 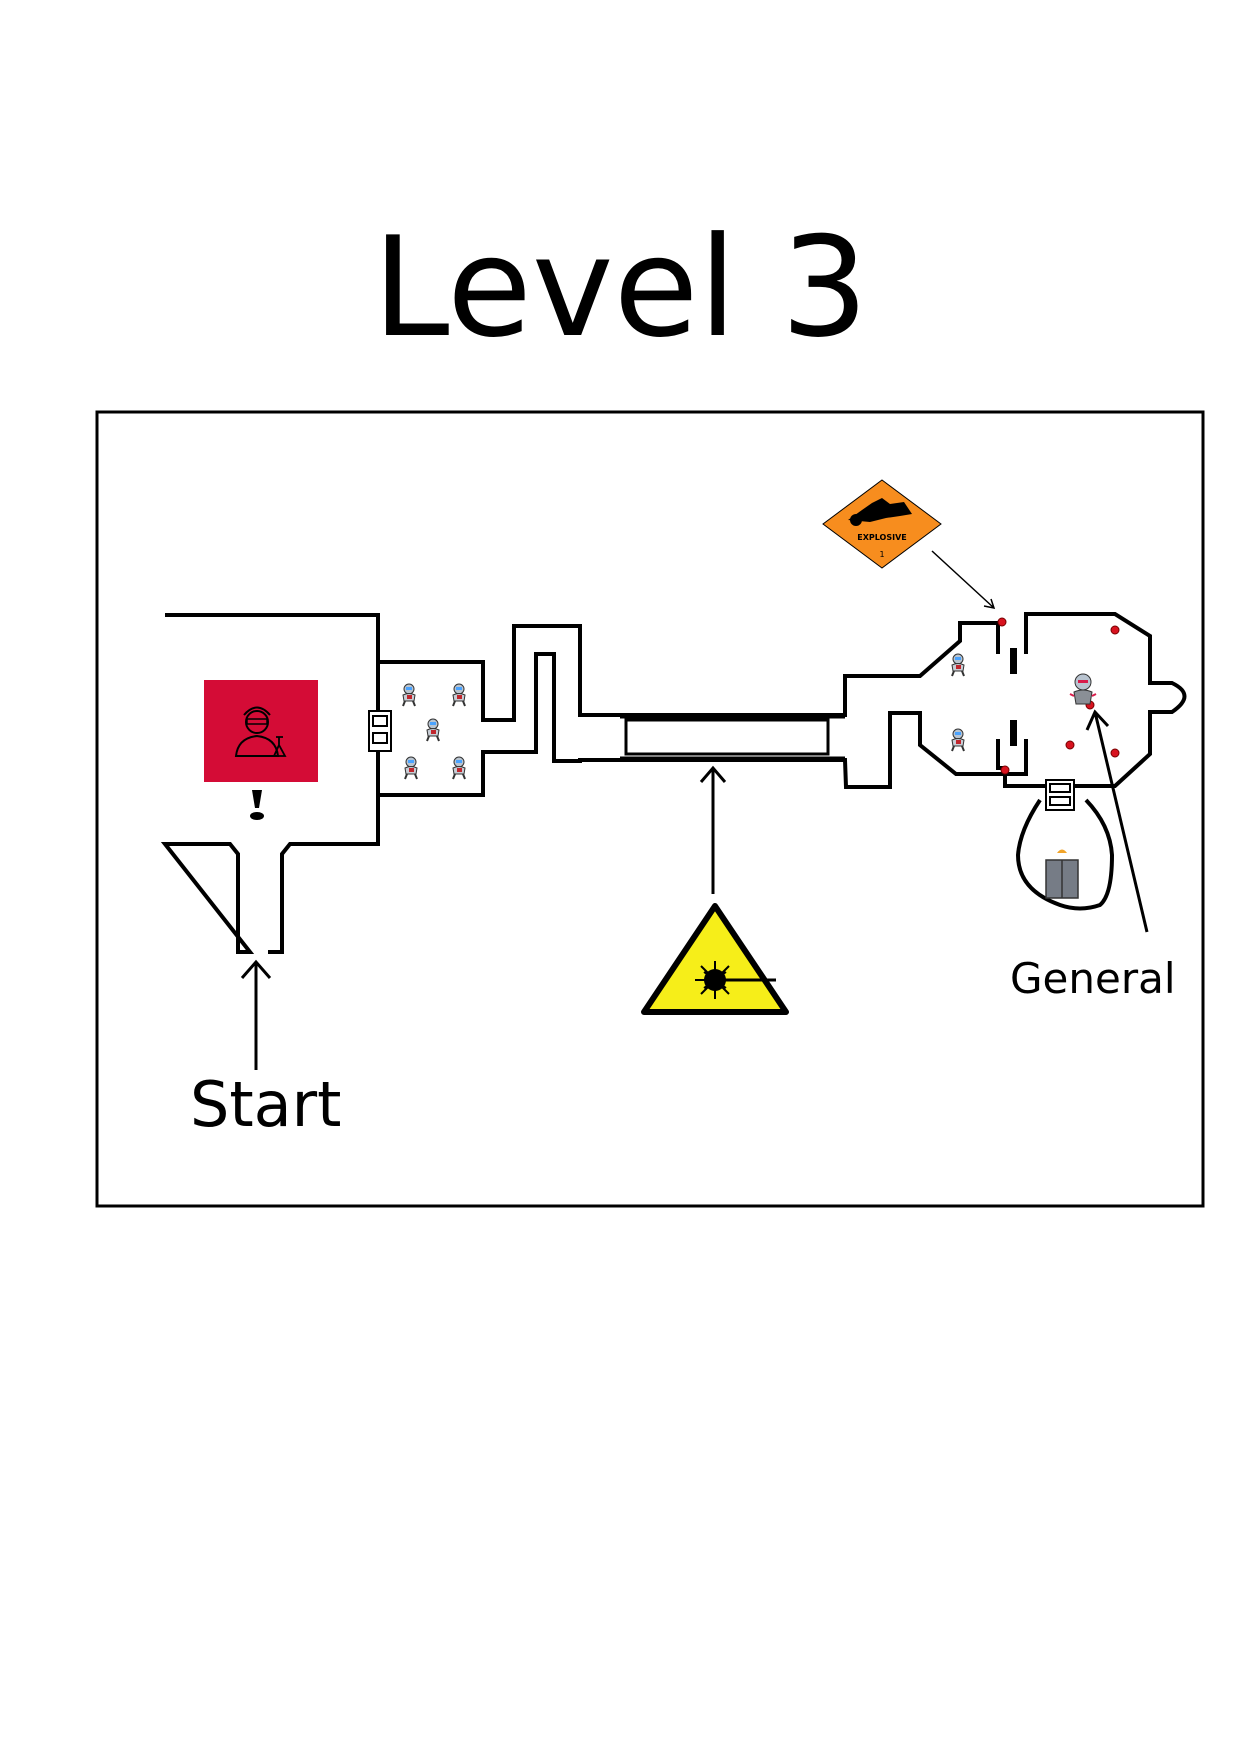 What do you see at coordinates (782, 704) in the screenshot?
I see `guard-room` at bounding box center [782, 704].